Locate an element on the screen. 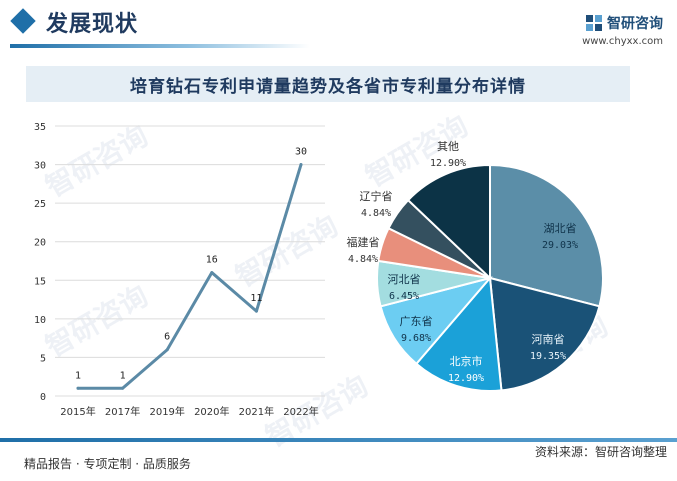  brand-url: www.chyxx.com is located at coordinates (622, 41).